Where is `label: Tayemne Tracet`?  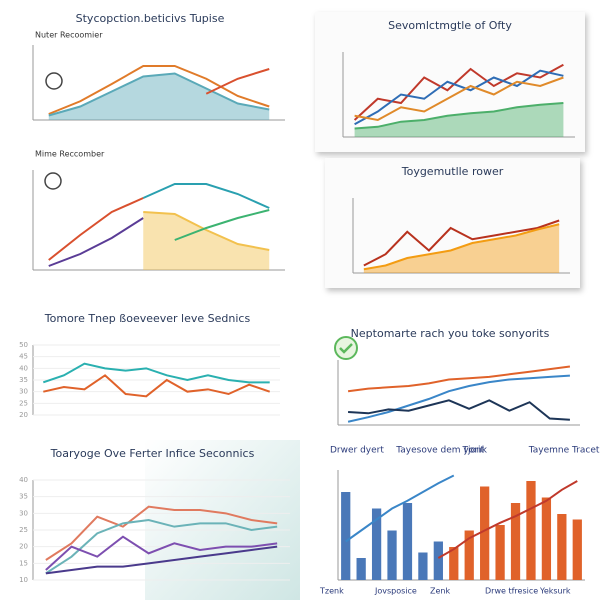
label: Tayemne Tracet is located at coordinates (564, 451).